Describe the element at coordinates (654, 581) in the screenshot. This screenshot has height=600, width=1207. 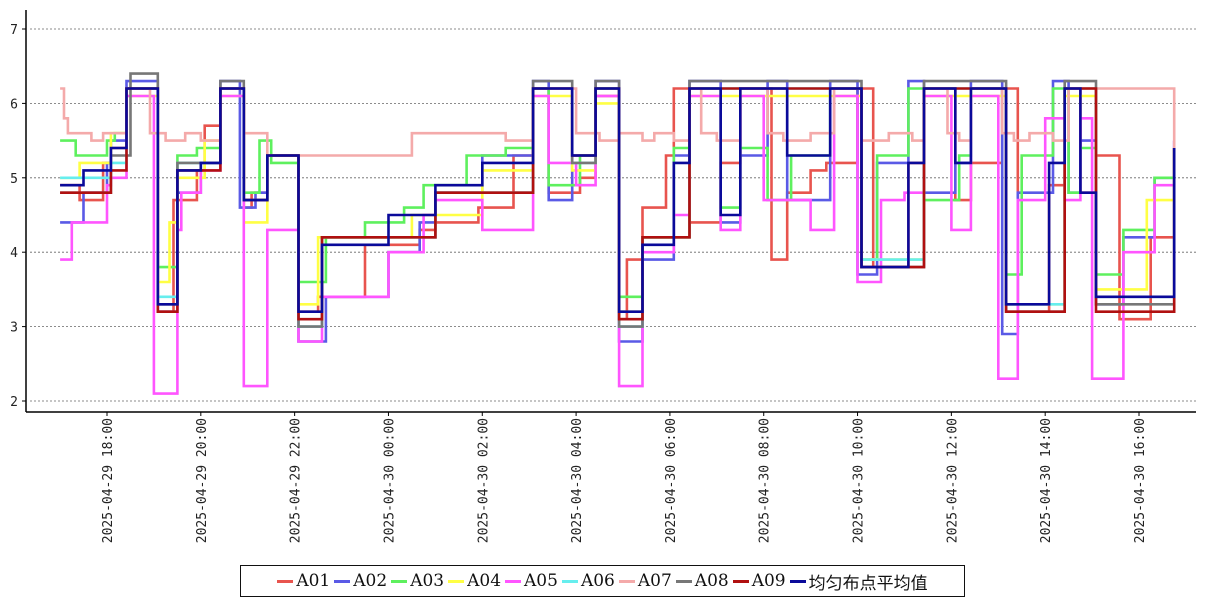
I see `legend-label: A07` at that location.